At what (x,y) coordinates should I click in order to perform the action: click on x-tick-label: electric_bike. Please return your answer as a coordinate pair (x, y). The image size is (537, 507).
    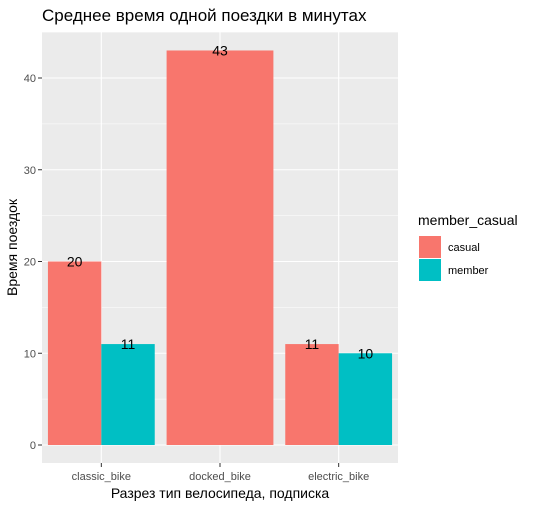
    Looking at the image, I should click on (338, 477).